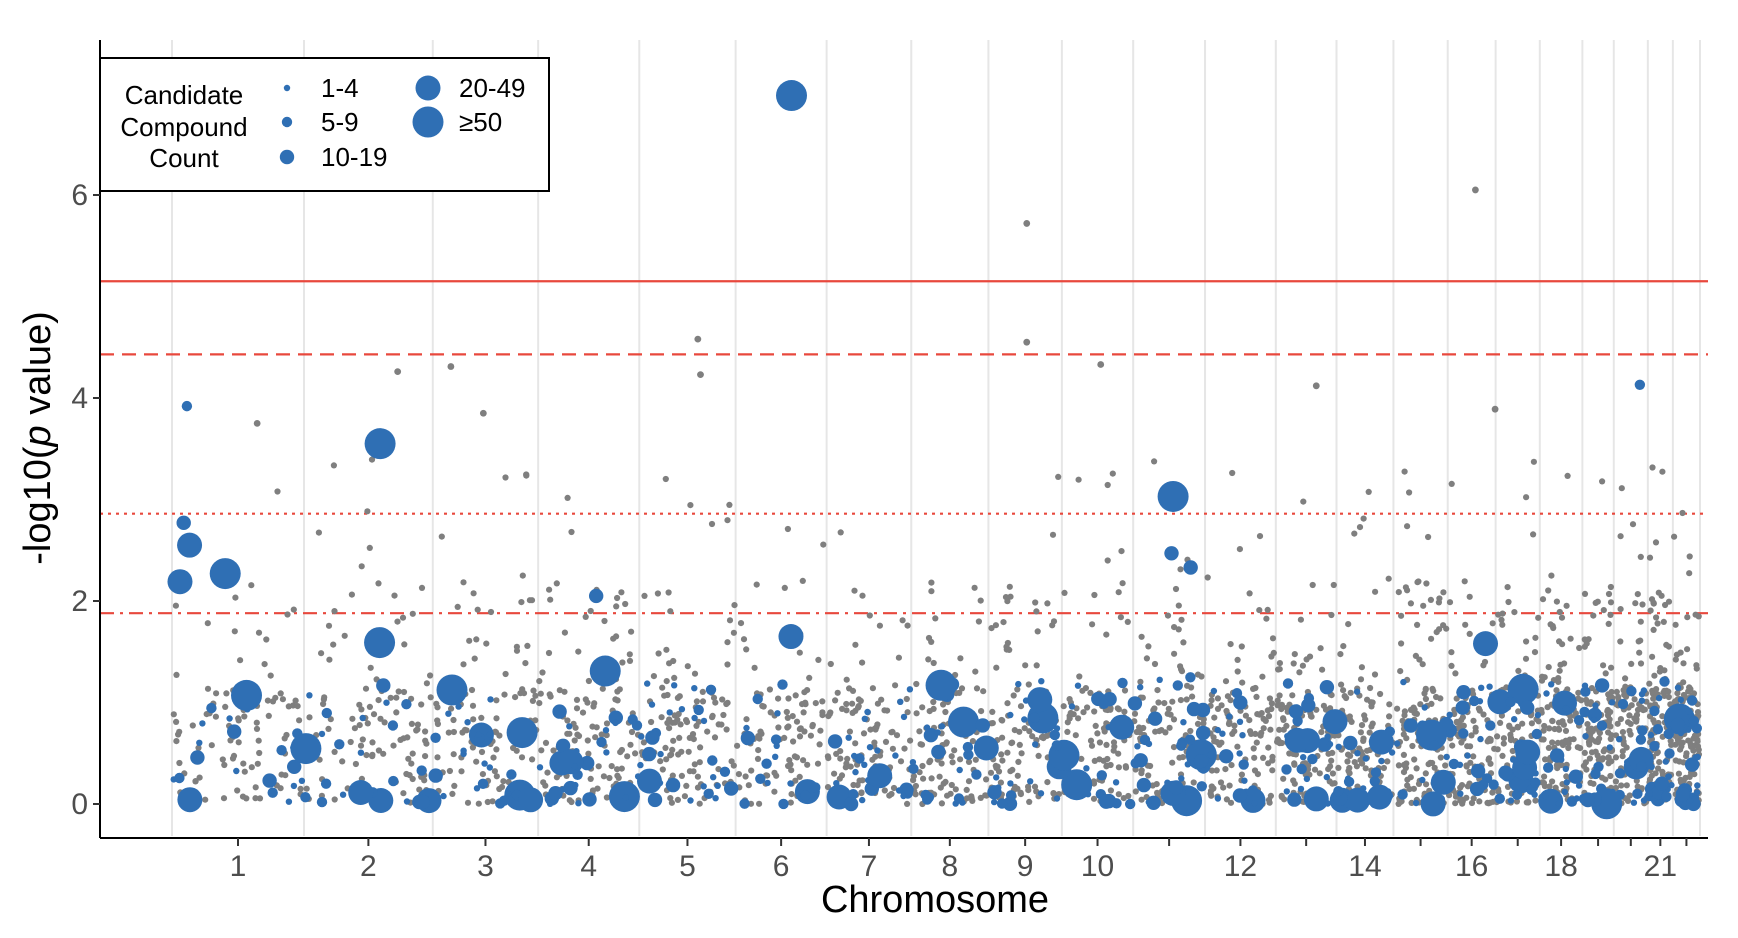  Describe the element at coordinates (588, 866) in the screenshot. I see `x-tick-label-chr-4: 4` at that location.